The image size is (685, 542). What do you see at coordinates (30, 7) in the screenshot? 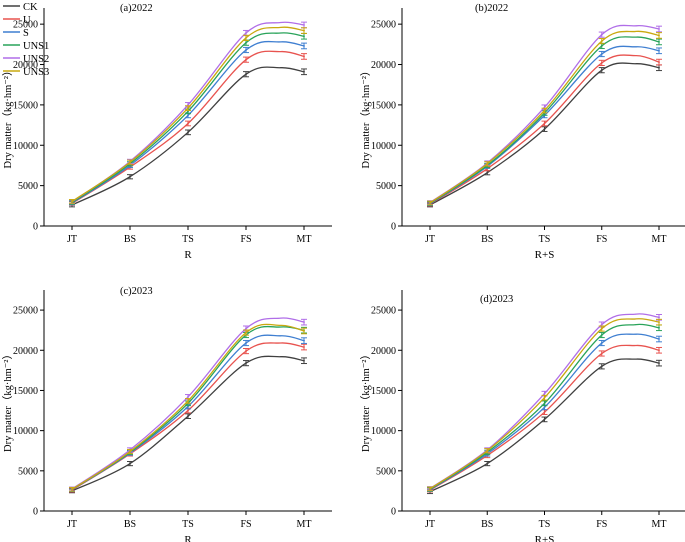
I see `legend-entry: CK` at bounding box center [30, 7].